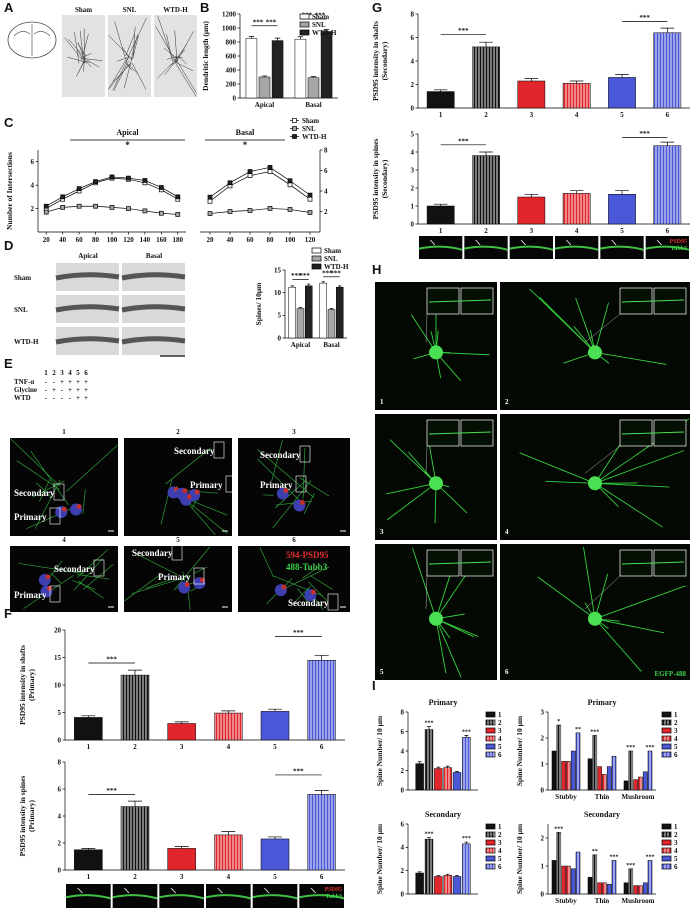  I want to click on y-tick-label: 20, so click(58, 630).